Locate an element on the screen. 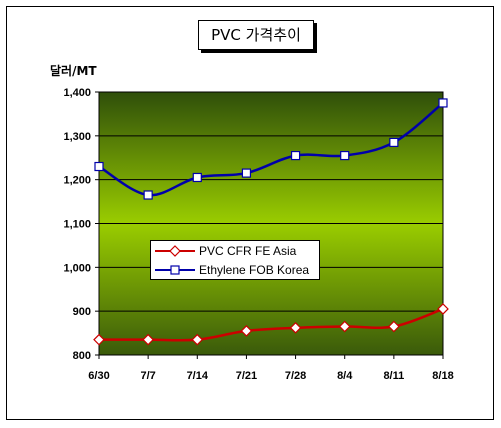 The image size is (501, 428). x-tick-label: 8/18 is located at coordinates (442, 376).